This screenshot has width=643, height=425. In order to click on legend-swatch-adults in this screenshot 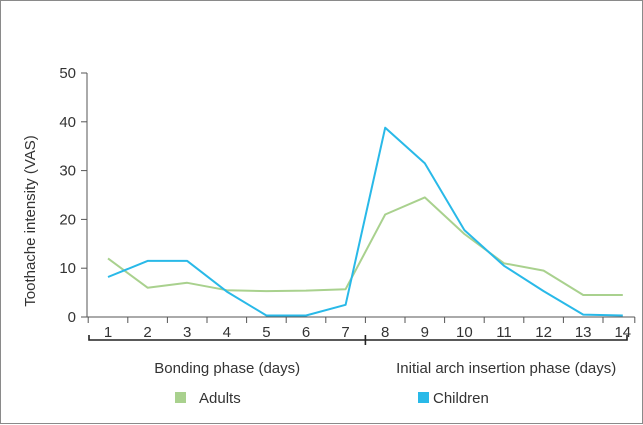, I will do `click(180, 397)`.